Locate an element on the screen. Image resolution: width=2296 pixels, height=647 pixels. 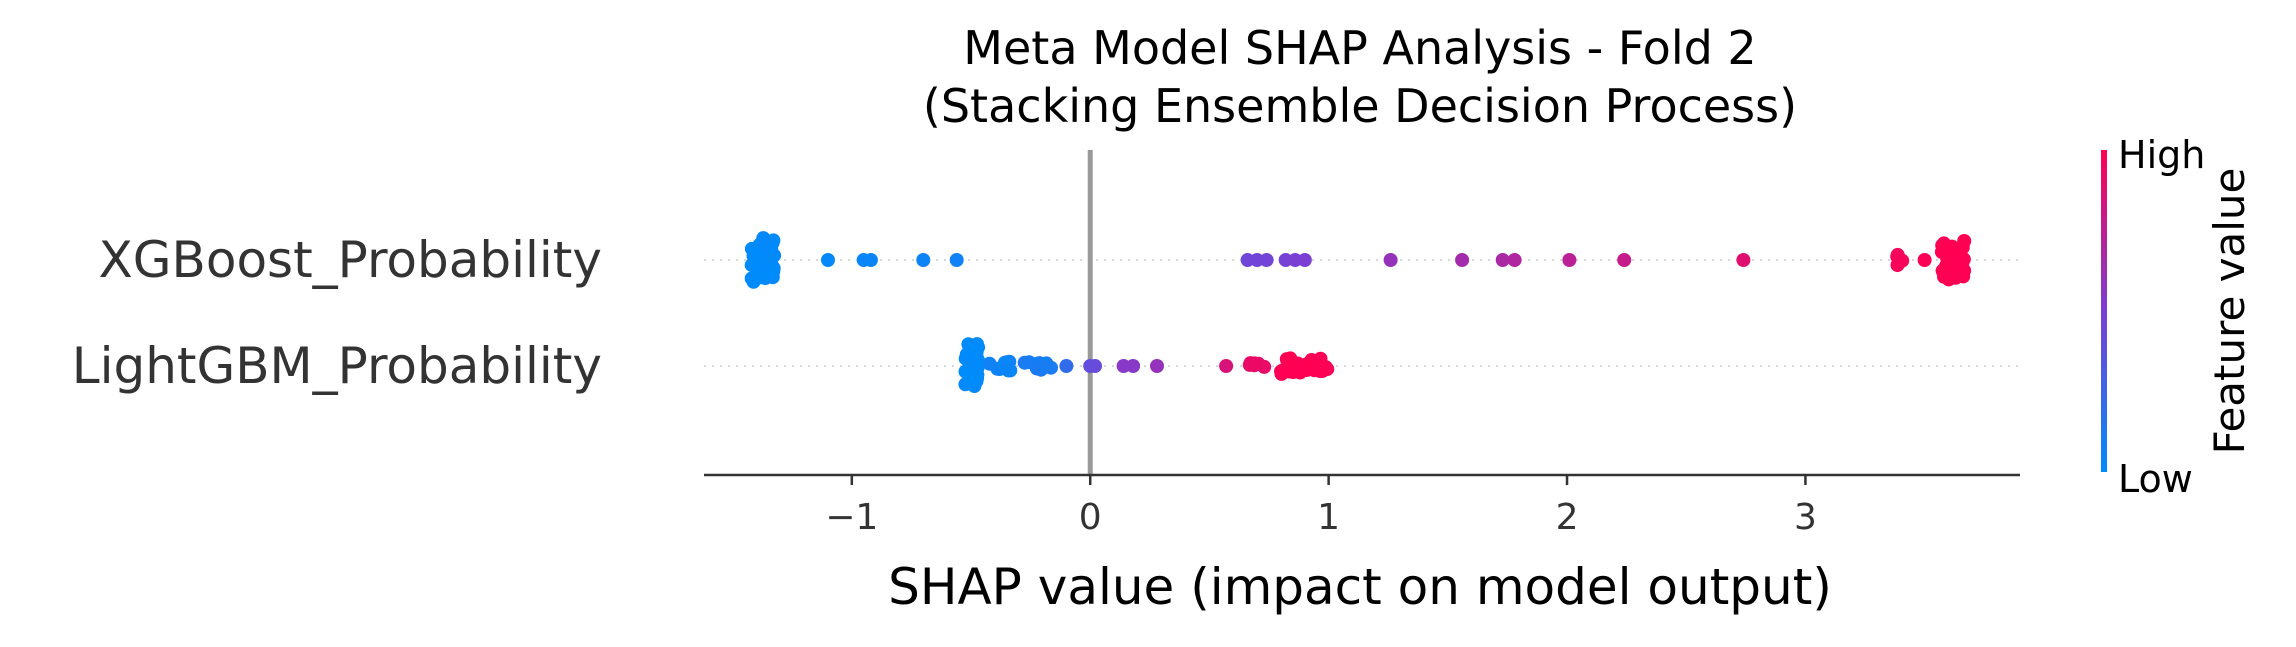
feature-label: LightGBM_Probability is located at coordinates (337, 366).